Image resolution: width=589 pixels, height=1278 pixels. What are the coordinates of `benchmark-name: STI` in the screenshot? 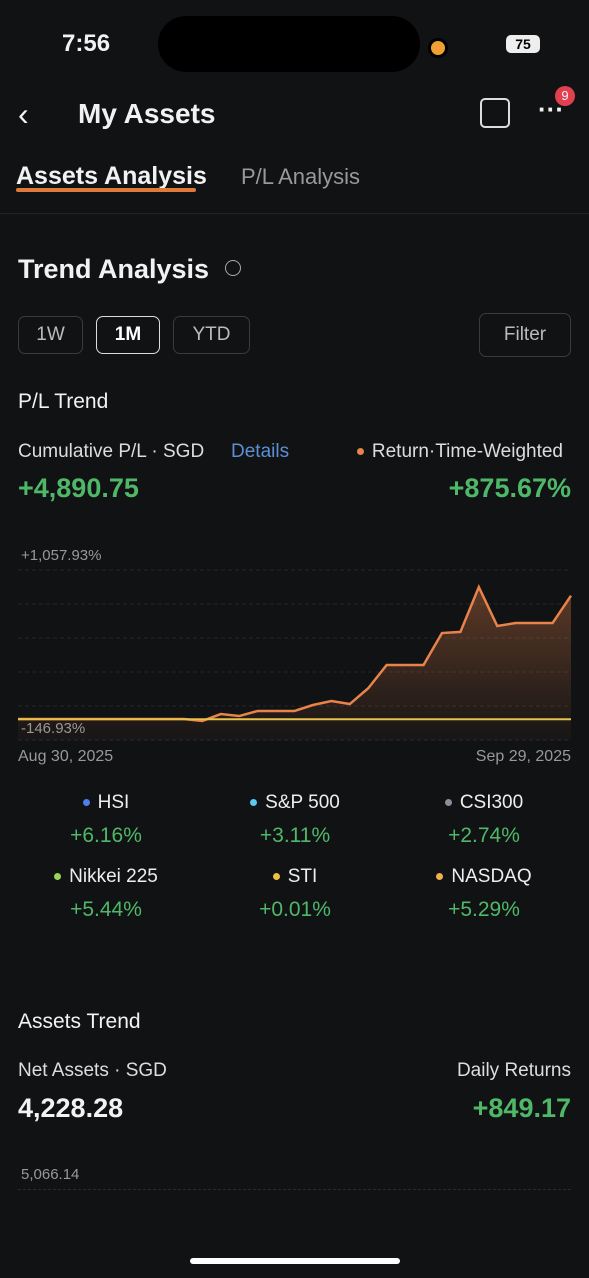 It's located at (295, 877).